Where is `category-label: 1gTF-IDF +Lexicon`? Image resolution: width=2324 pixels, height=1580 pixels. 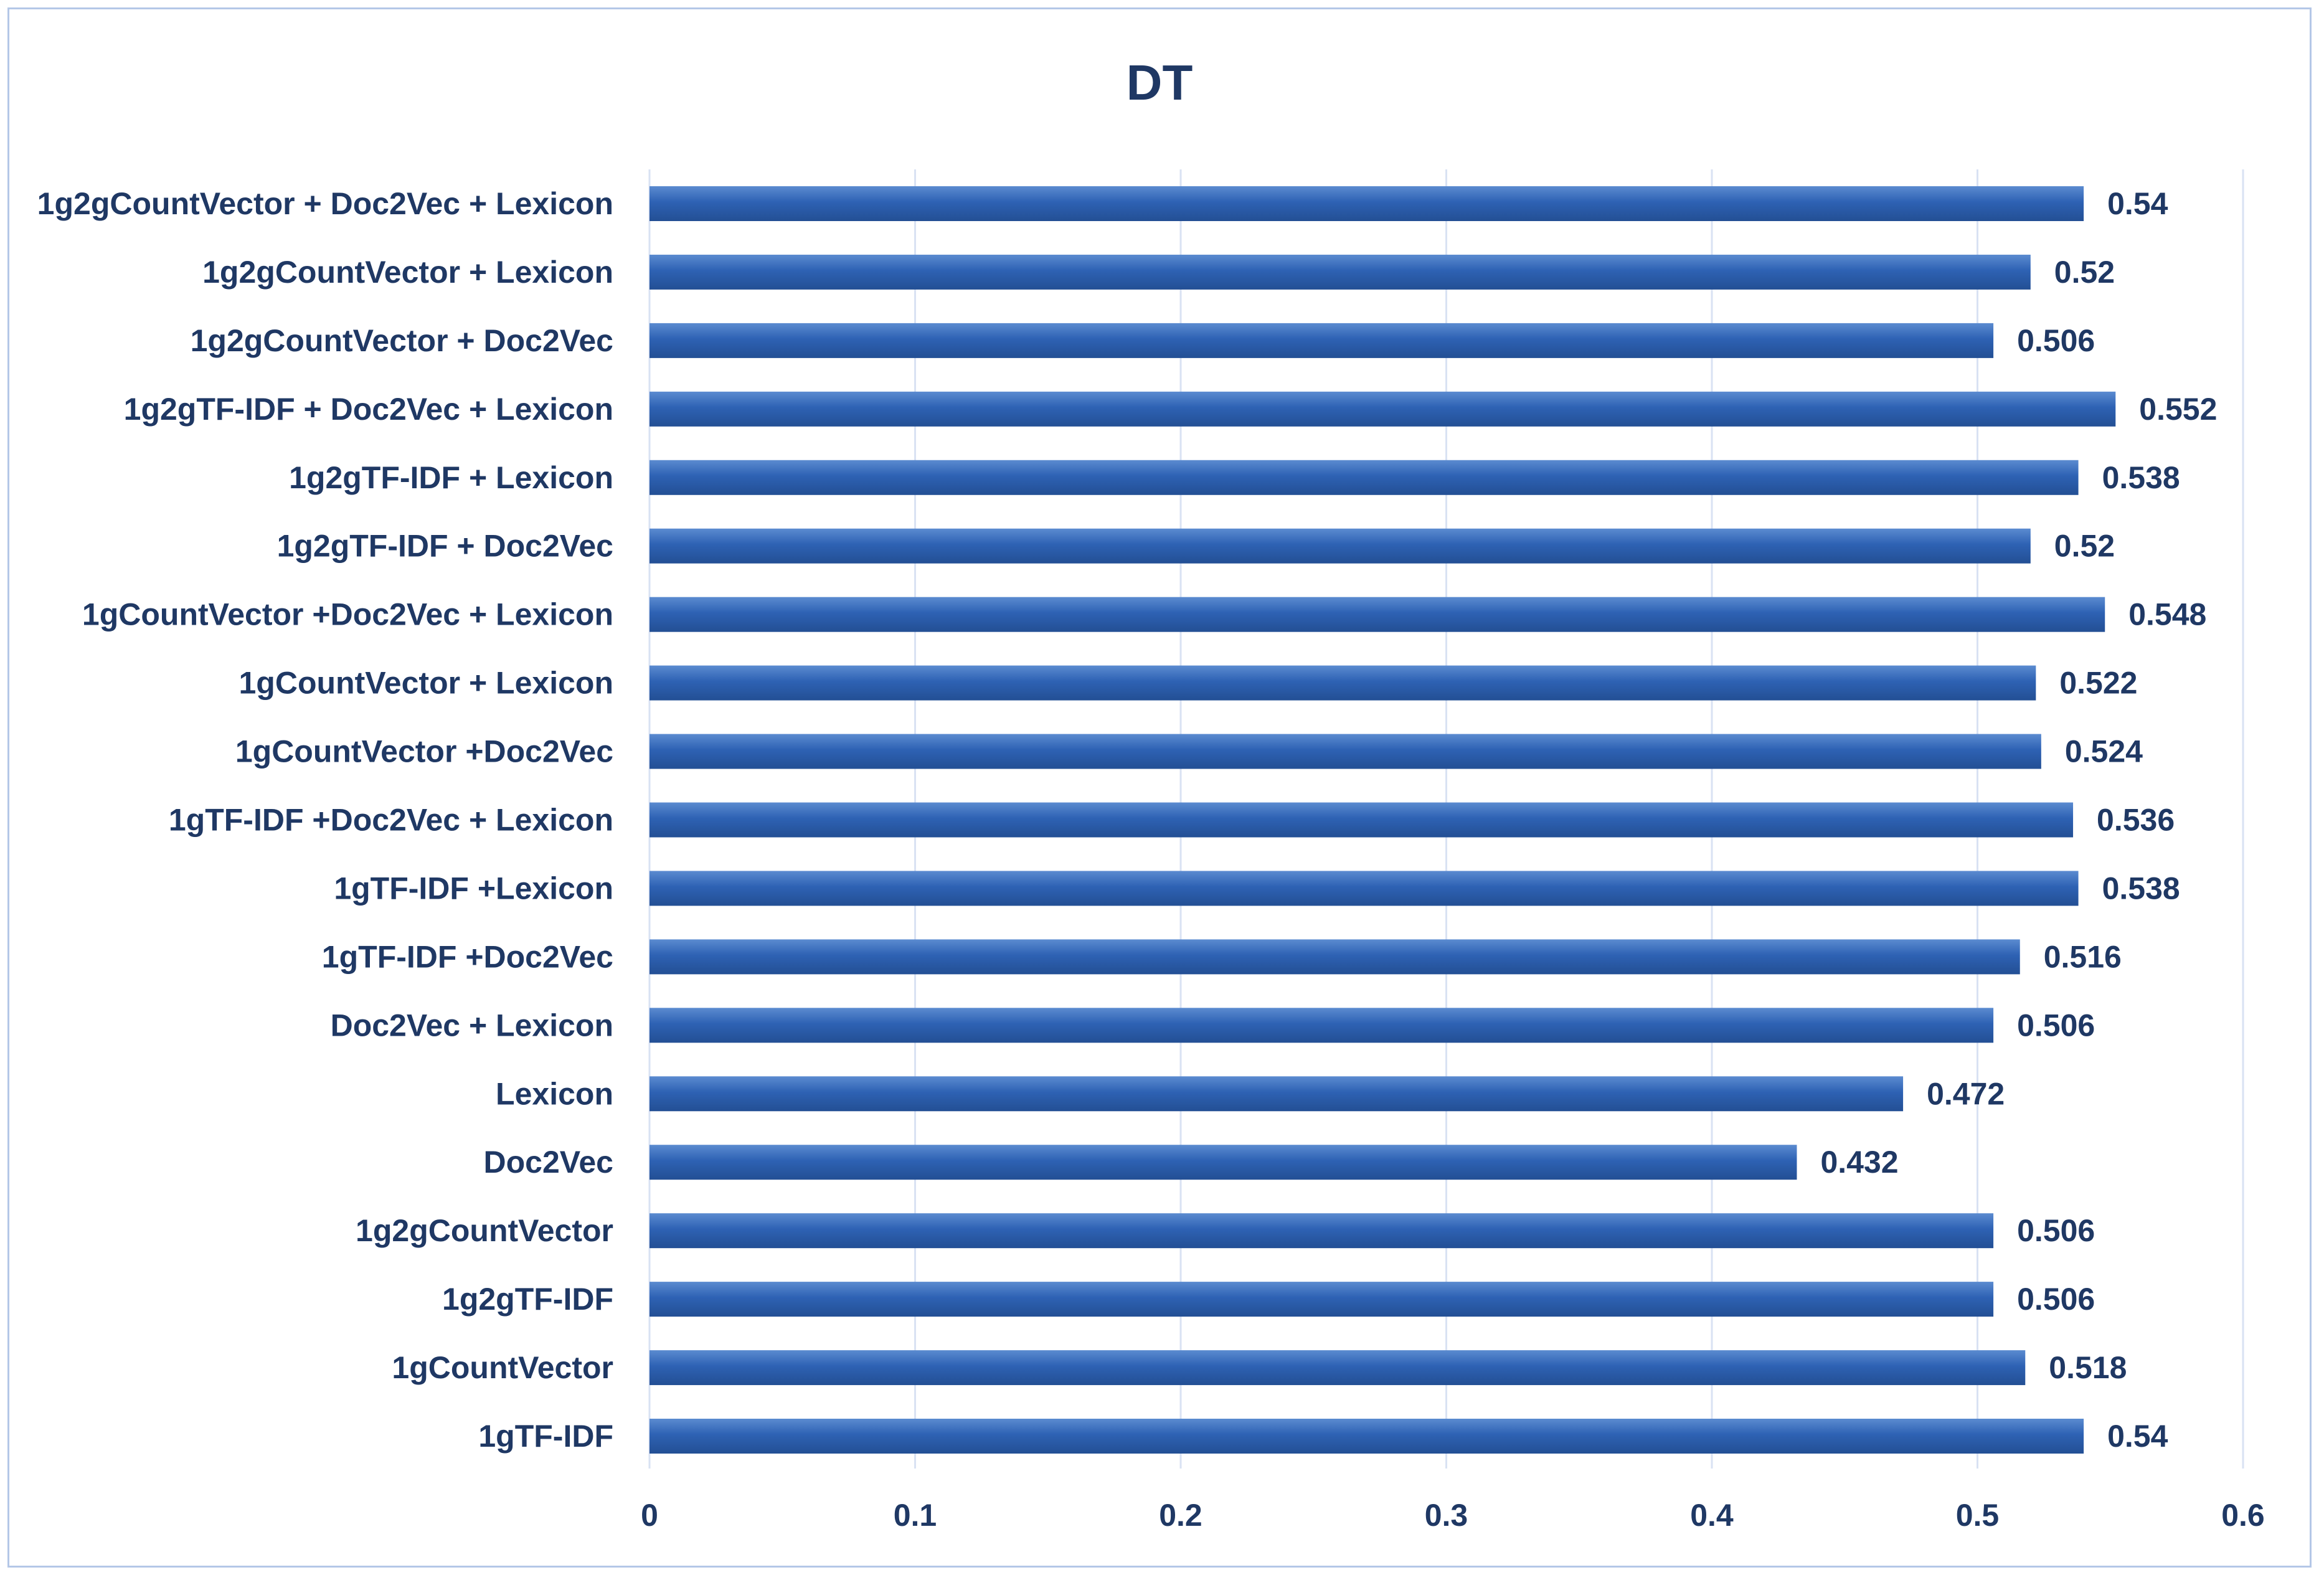 category-label: 1gTF-IDF +Lexicon is located at coordinates (474, 888).